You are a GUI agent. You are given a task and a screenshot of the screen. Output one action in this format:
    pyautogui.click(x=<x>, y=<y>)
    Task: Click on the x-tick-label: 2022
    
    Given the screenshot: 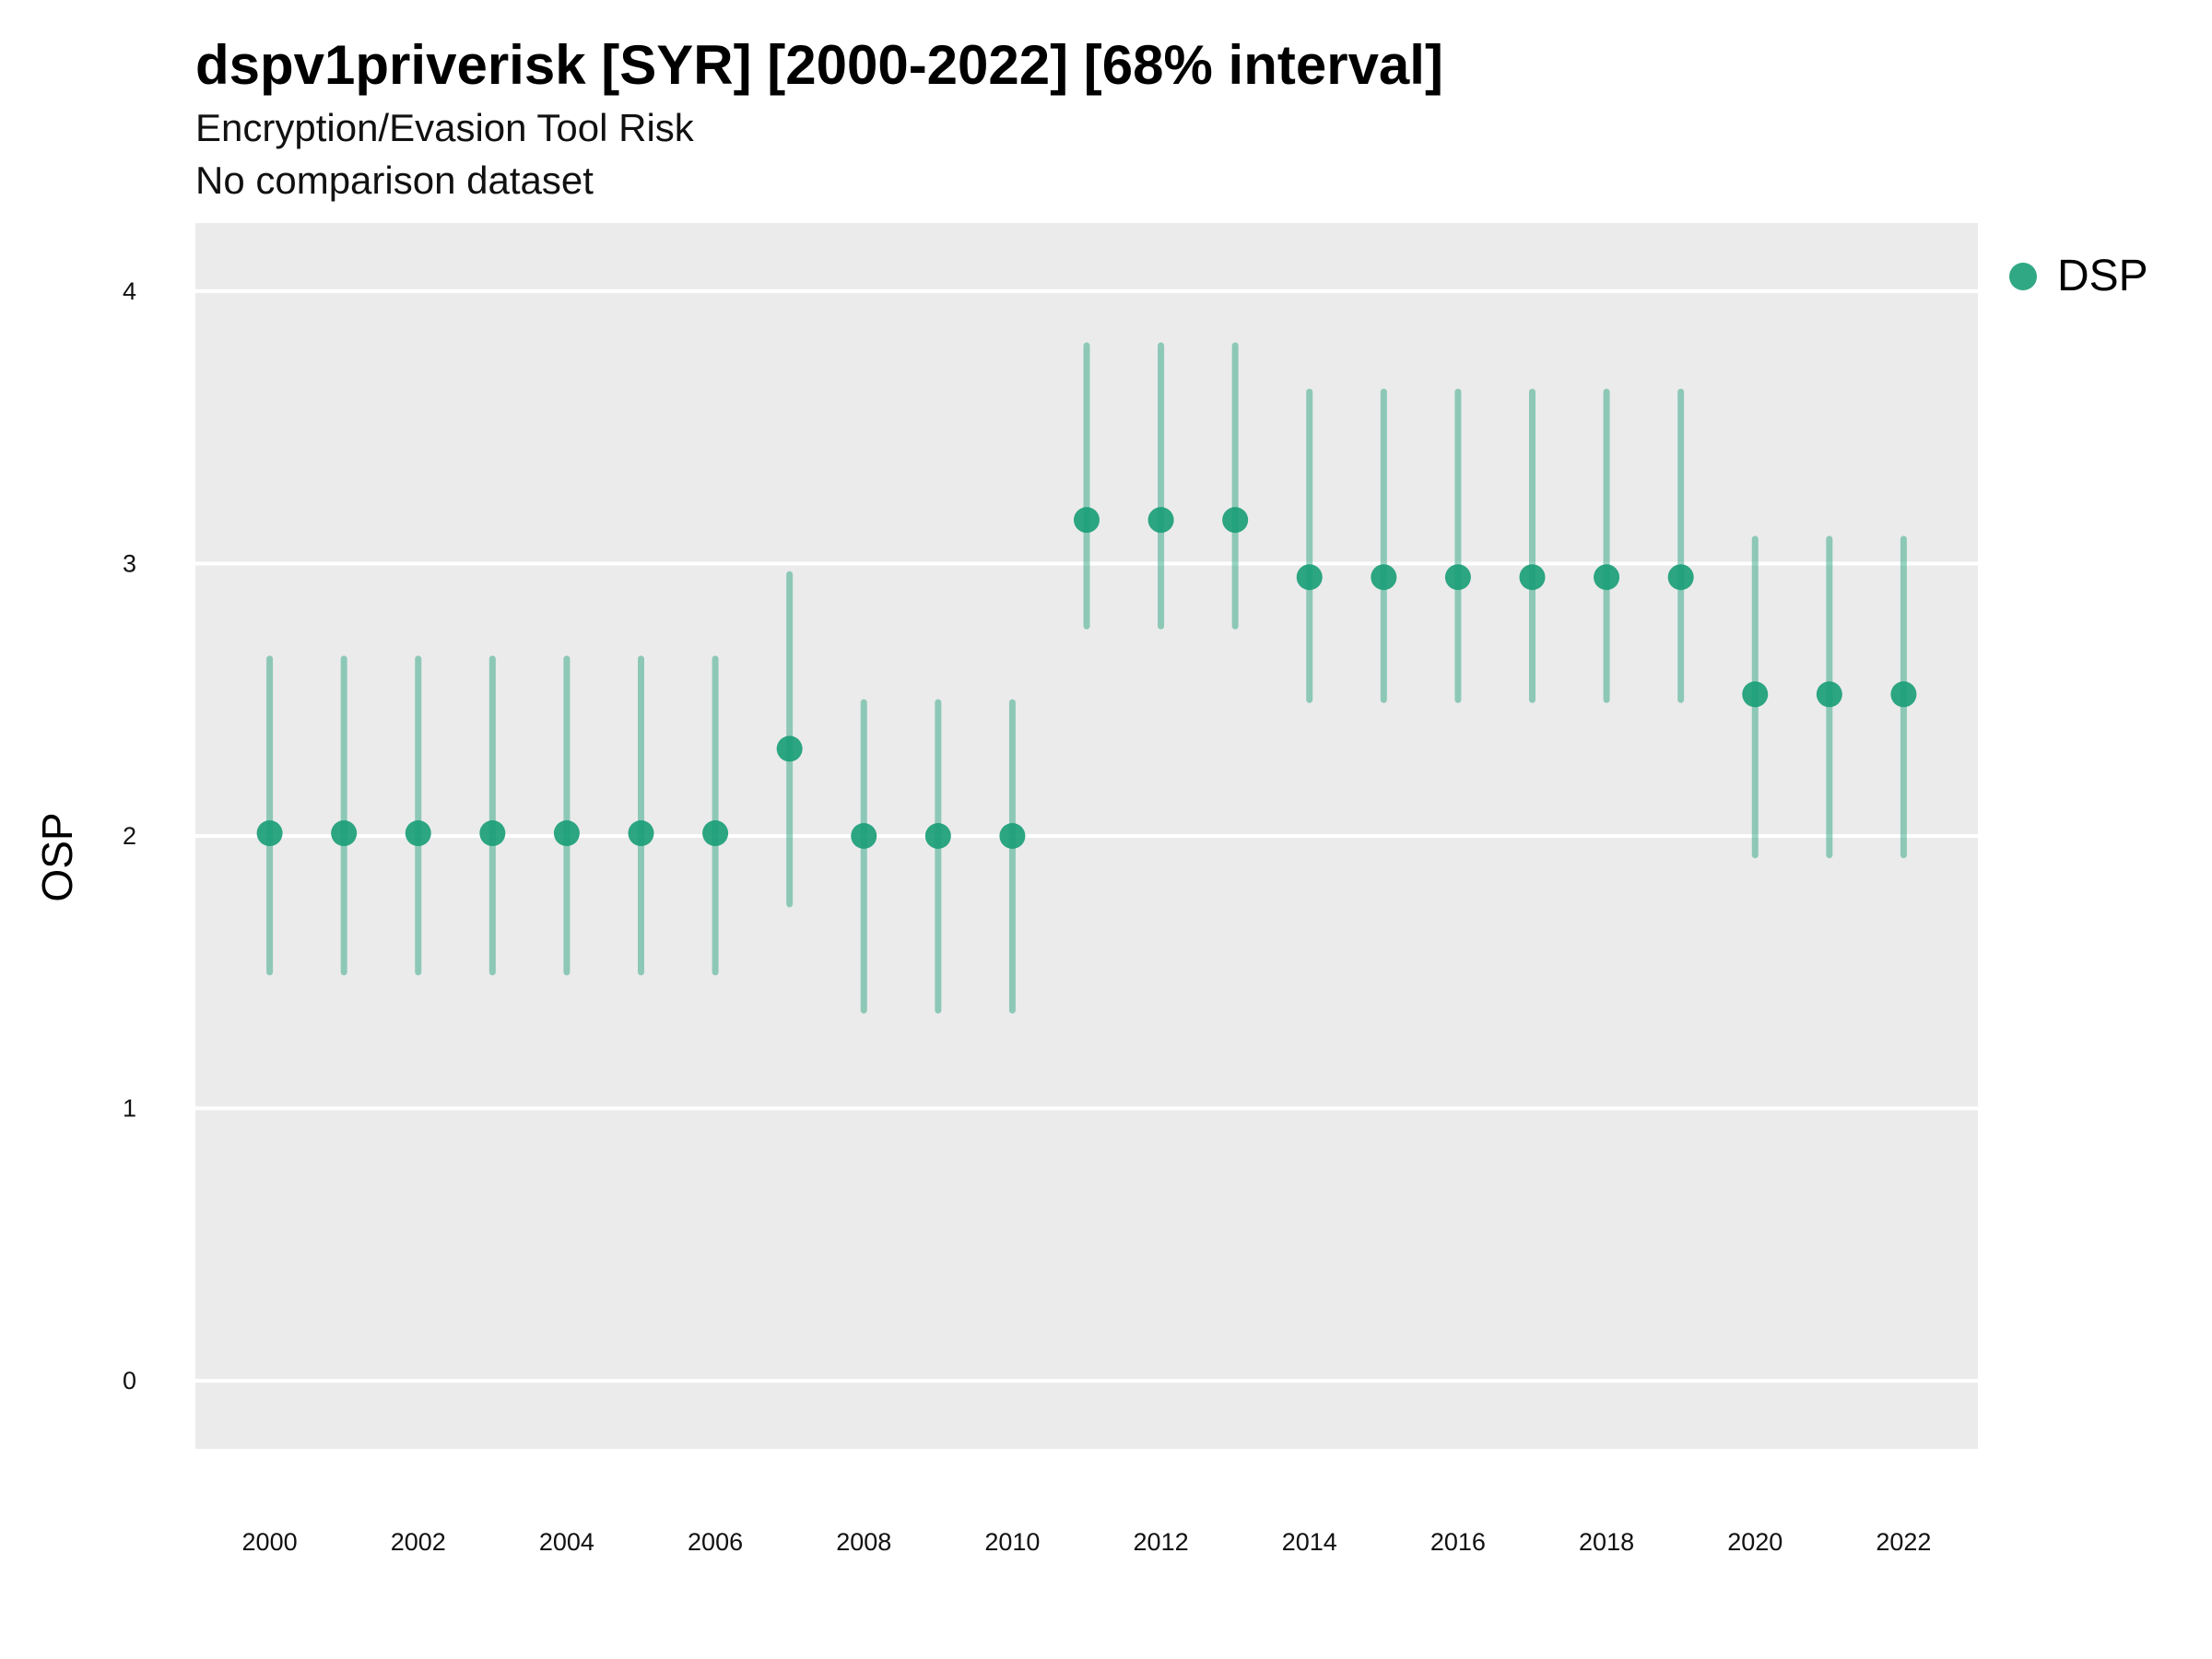 What is the action you would take?
    pyautogui.click(x=1903, y=1542)
    